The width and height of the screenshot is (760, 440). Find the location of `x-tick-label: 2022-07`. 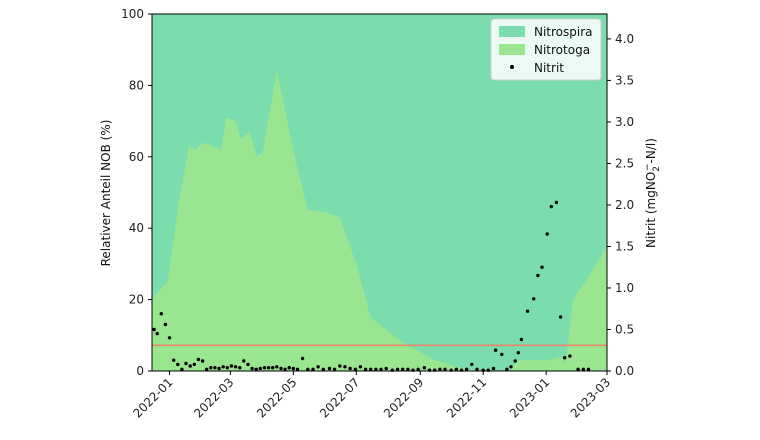

x-tick-label: 2022-07 is located at coordinates (339, 397).